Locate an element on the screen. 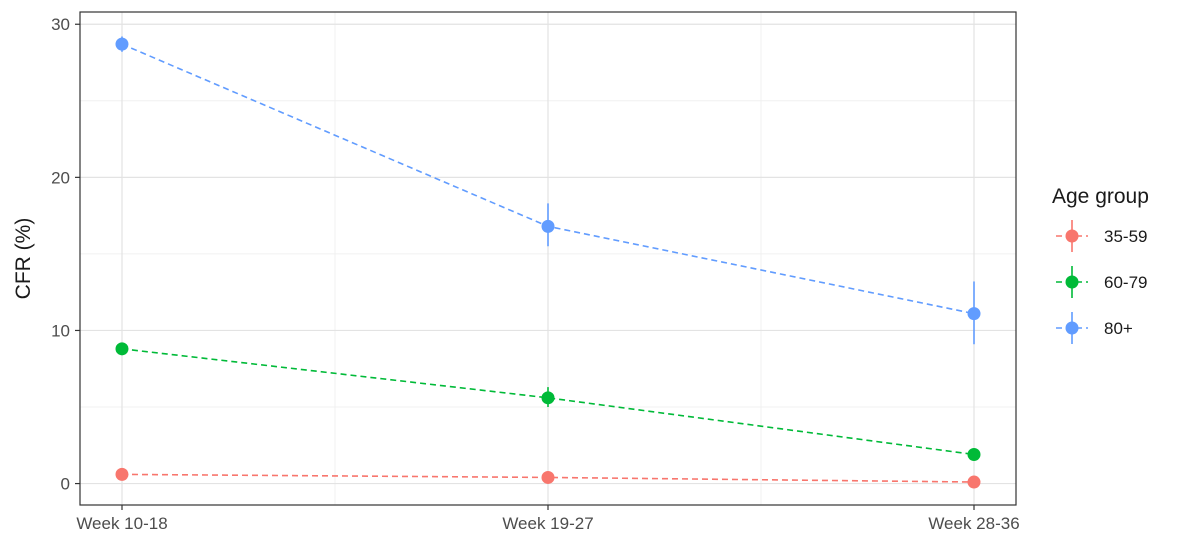 Image resolution: width=1180 pixels, height=540 pixels. x-tick-label: Week 19-27 is located at coordinates (547, 523).